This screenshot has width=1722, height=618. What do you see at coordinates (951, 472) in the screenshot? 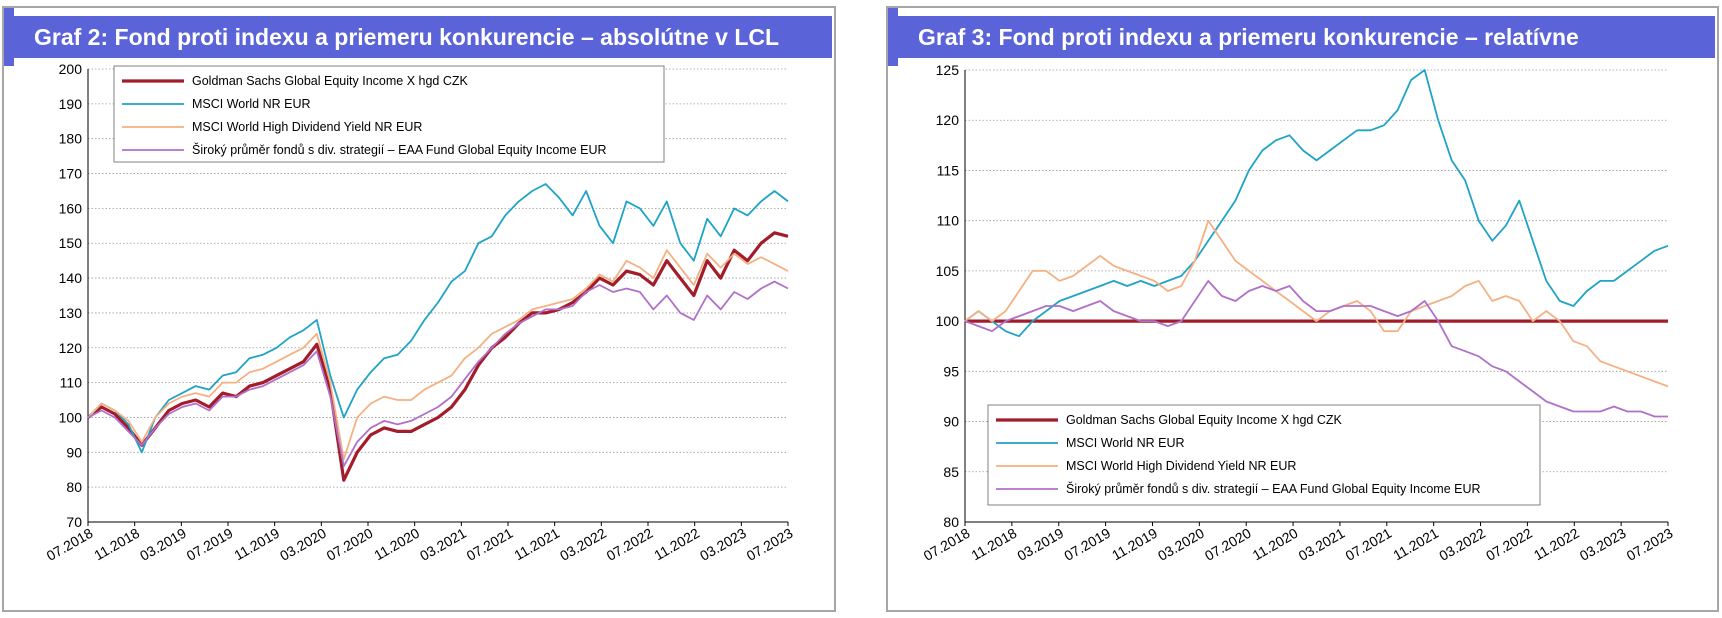
I see `y-tick-label: 85` at bounding box center [951, 472].